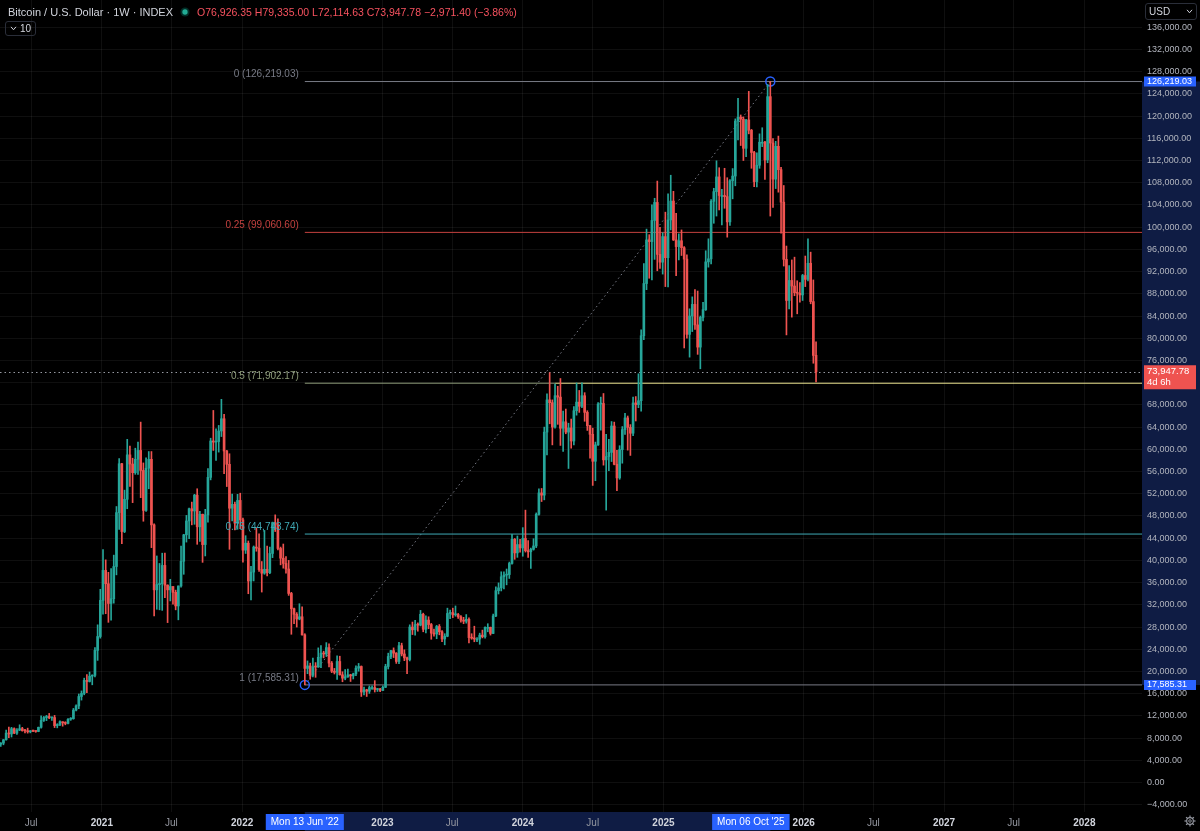  Describe the element at coordinates (91, 12) in the screenshot. I see `text: Bitcoin / U.S. Dollar · 1W · INDEX` at that location.